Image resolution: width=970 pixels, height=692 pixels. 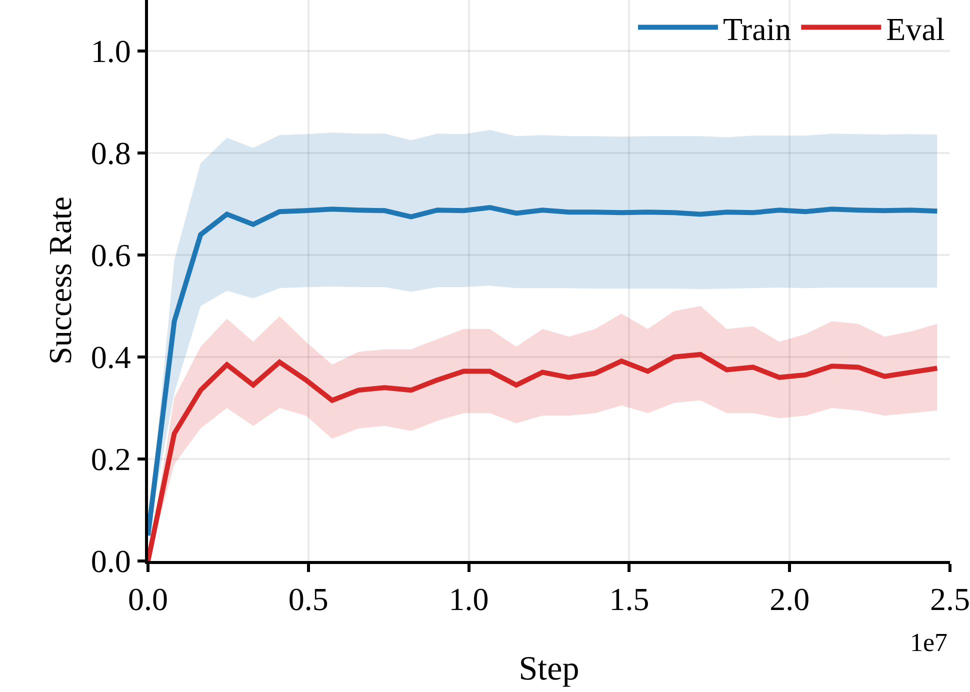 What do you see at coordinates (60, 280) in the screenshot?
I see `y-axis-title: Success Rate` at bounding box center [60, 280].